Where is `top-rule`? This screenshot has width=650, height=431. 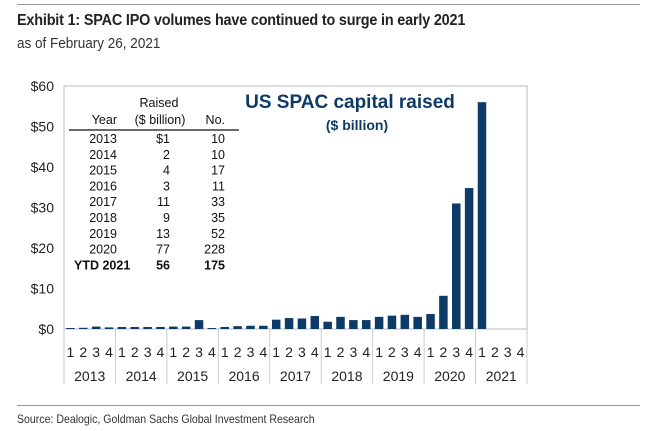 top-rule is located at coordinates (328, 4).